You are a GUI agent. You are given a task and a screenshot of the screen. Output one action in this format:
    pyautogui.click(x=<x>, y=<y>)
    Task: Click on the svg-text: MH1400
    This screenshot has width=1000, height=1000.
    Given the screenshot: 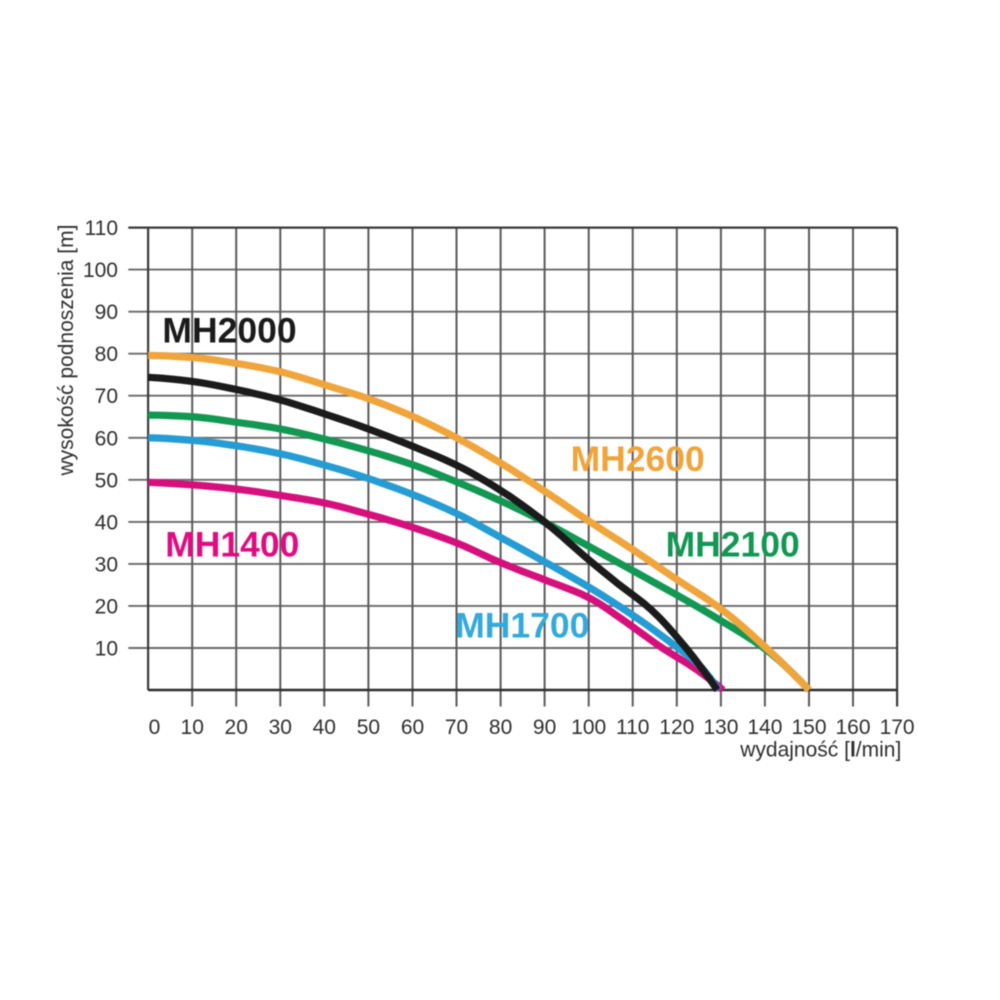 What is the action you would take?
    pyautogui.click(x=232, y=545)
    